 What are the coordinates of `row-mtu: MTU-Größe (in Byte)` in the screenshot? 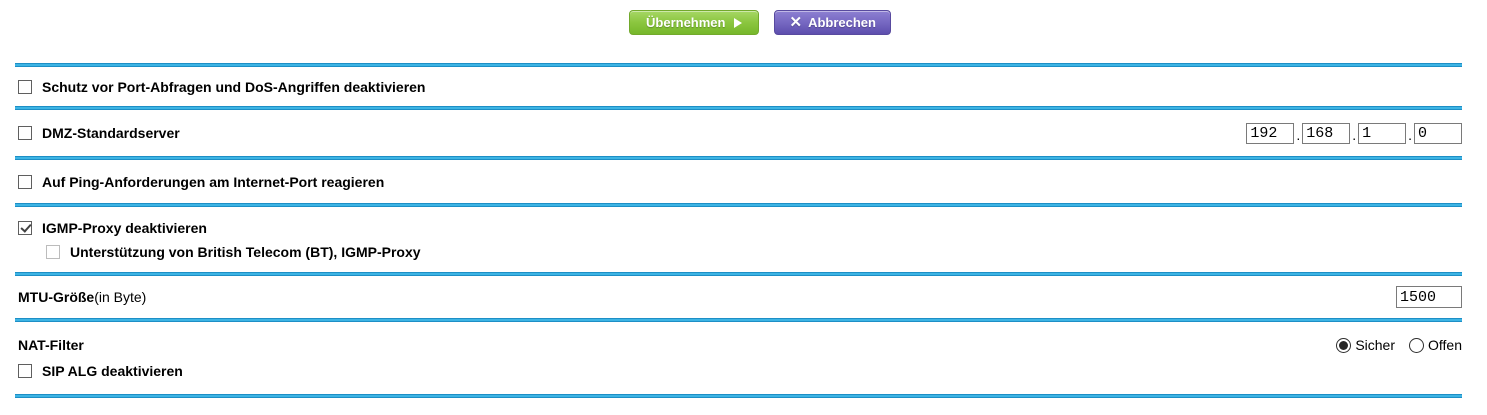 It's located at (743, 297).